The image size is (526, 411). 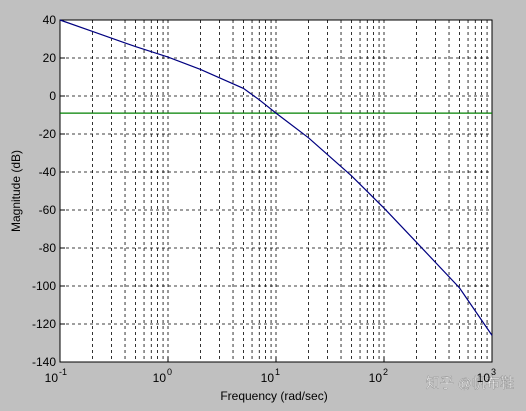 I want to click on x-tick-exponent: 3, so click(x=493, y=372).